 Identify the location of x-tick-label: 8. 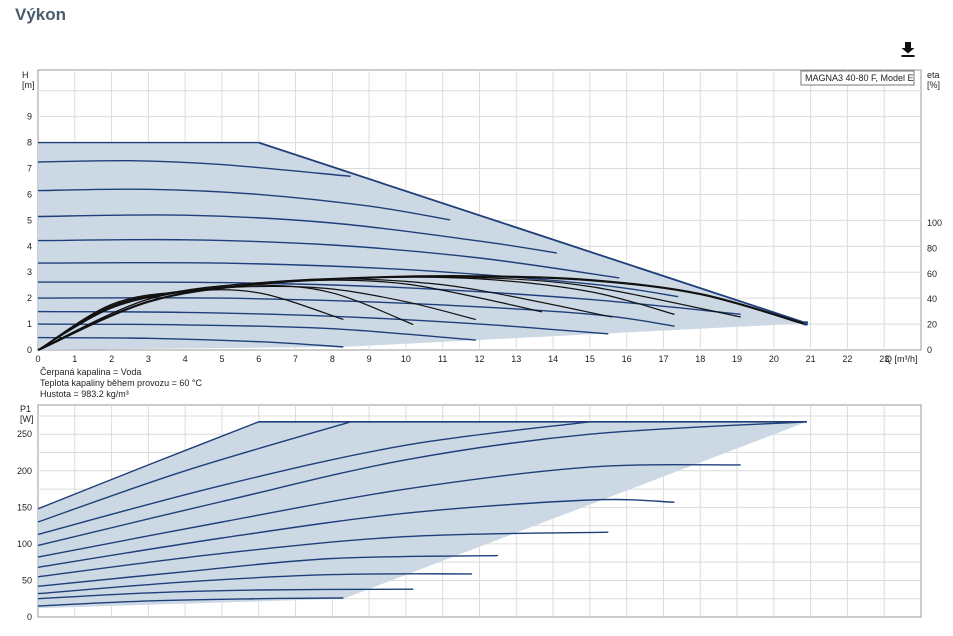
(332, 359).